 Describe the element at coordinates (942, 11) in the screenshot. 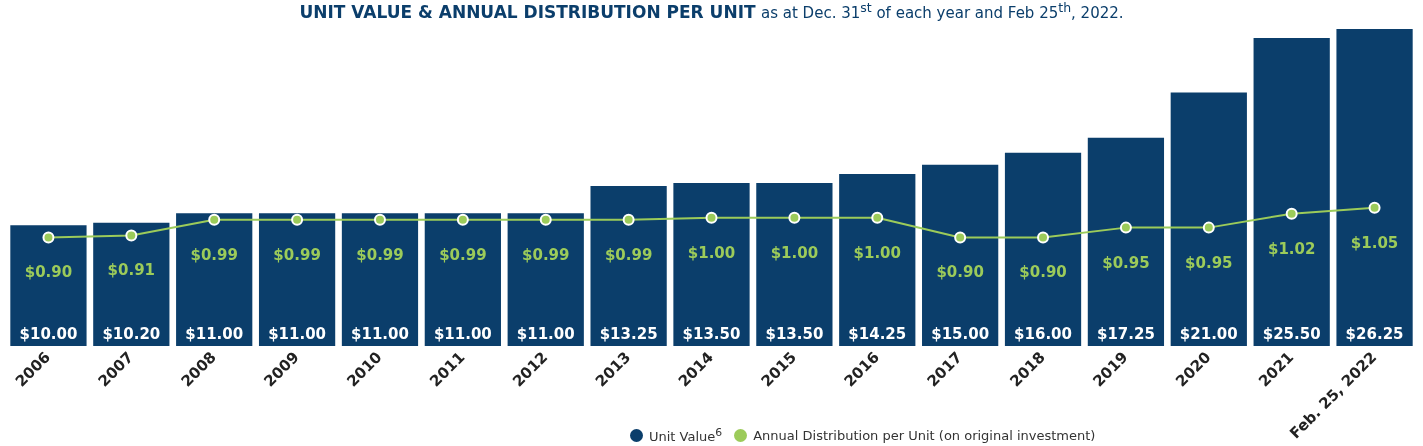

I see `chart-subtitle: as at Dec. 31$^{st}$ of each year and Feb 25$^{th}$, 2022.` at that location.